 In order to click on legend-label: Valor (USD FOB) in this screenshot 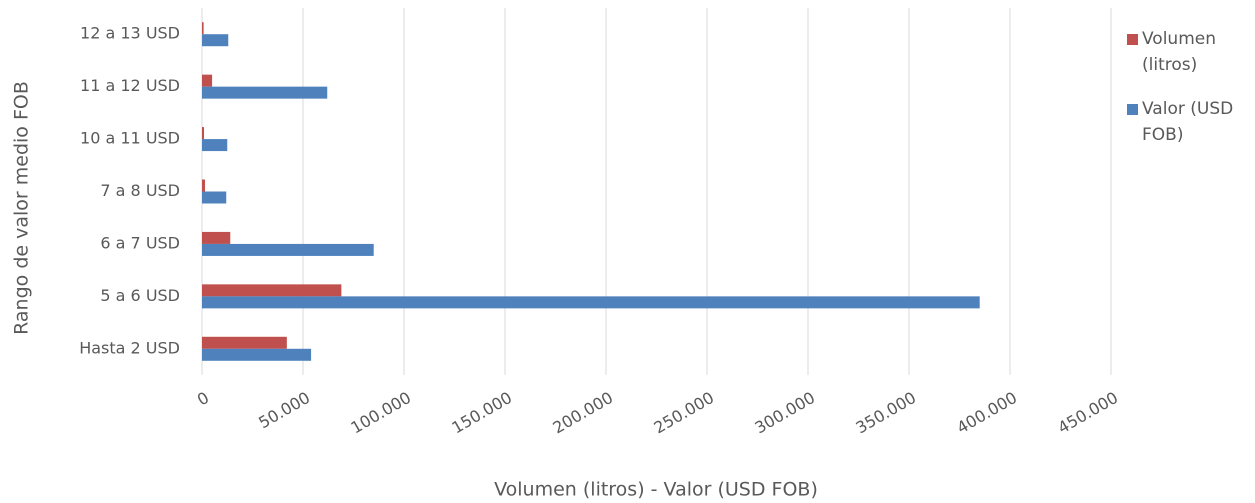, I will do `click(1188, 122)`.